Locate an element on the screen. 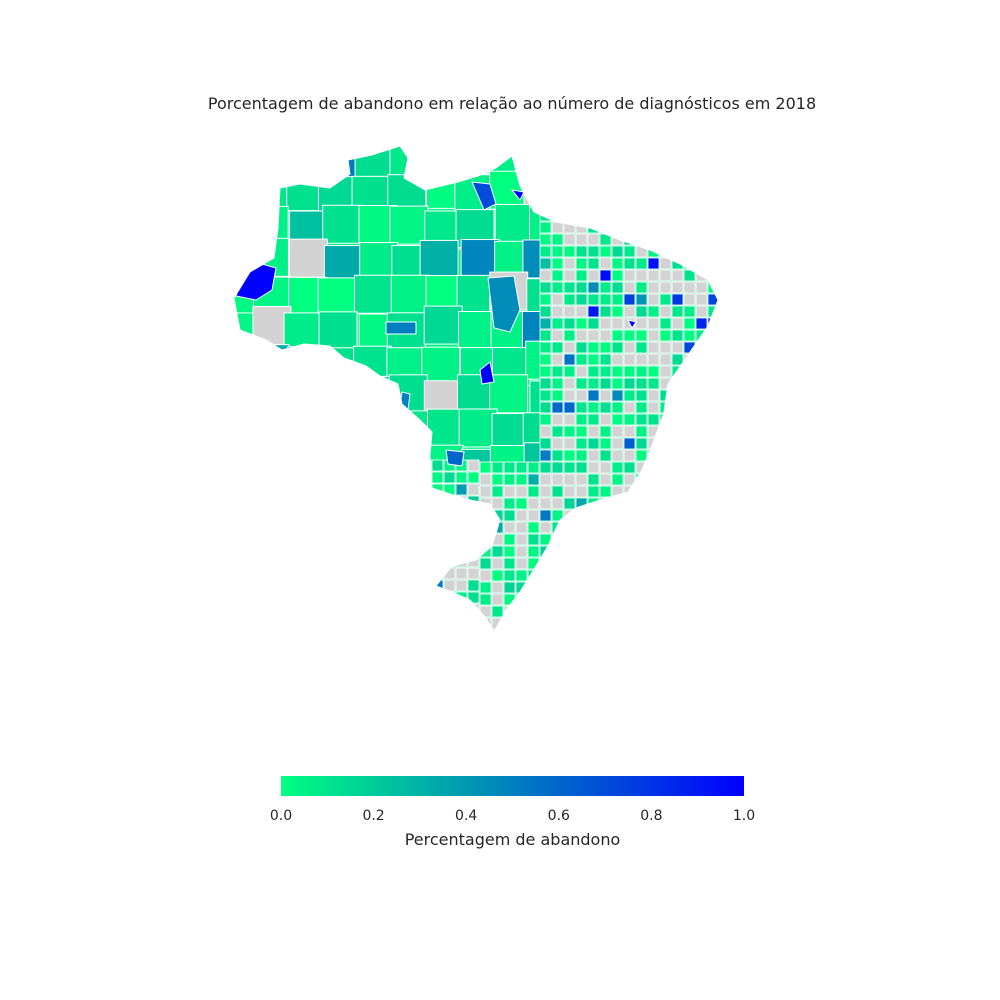 The width and height of the screenshot is (1000, 1000). colorbar-tick-5: 1.0 is located at coordinates (744, 816).